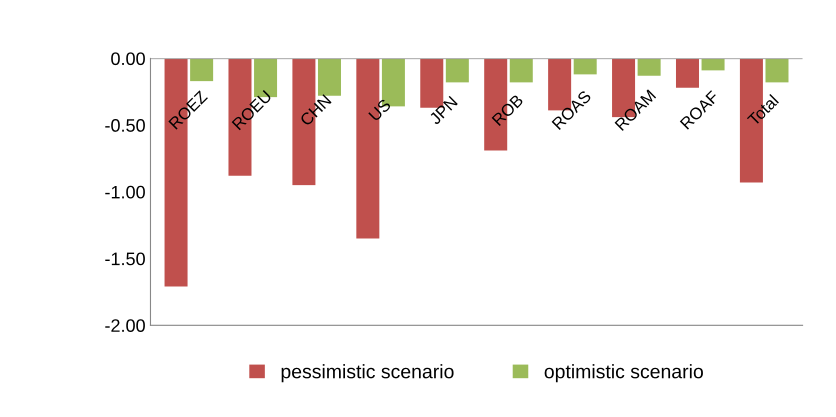  Describe the element at coordinates (125, 192) in the screenshot. I see `y-tick-label: -1.00` at that location.